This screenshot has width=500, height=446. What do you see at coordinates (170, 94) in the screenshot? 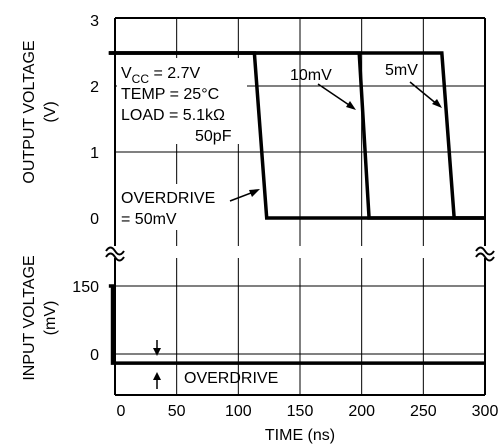
I see `temp-label: TEMP = 25°C` at bounding box center [170, 94].